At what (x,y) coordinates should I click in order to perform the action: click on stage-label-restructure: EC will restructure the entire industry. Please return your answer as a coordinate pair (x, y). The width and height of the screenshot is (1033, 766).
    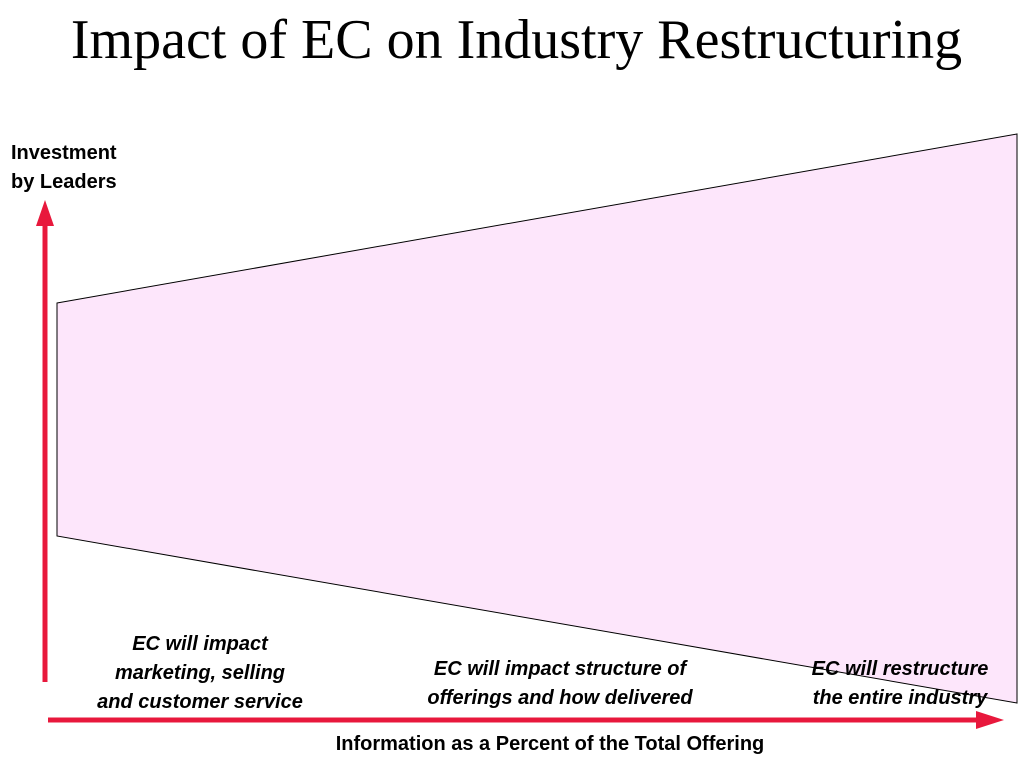
    Looking at the image, I should click on (900, 684).